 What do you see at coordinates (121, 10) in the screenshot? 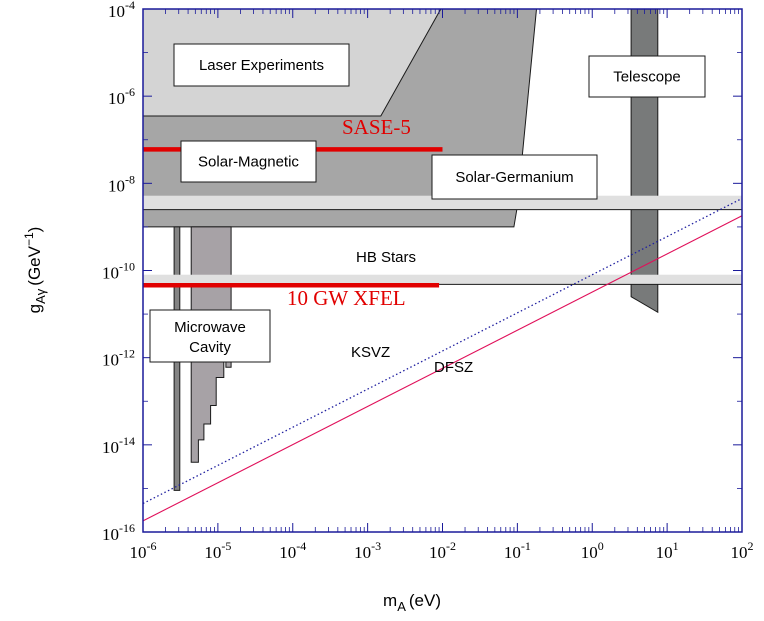
I see `y-tick-label: 10⁻⁴` at bounding box center [121, 10].